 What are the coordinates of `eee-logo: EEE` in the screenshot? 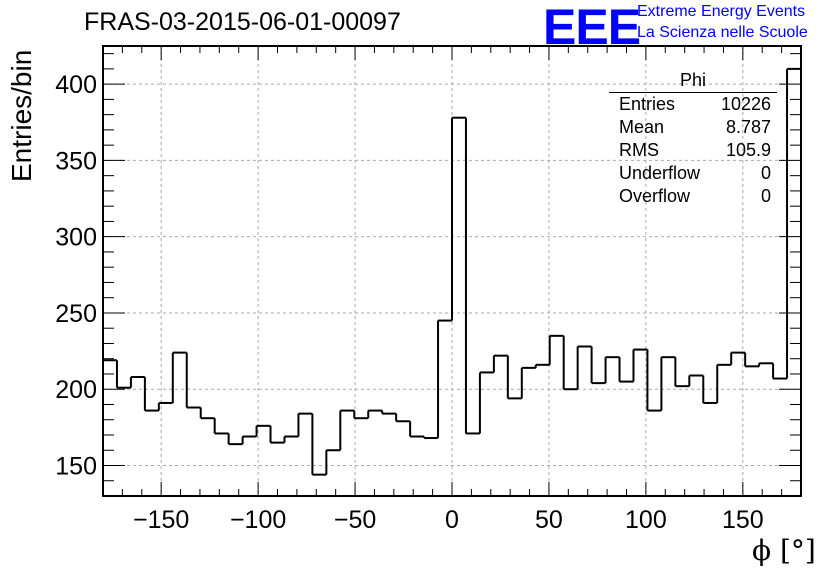 It's located at (592, 27).